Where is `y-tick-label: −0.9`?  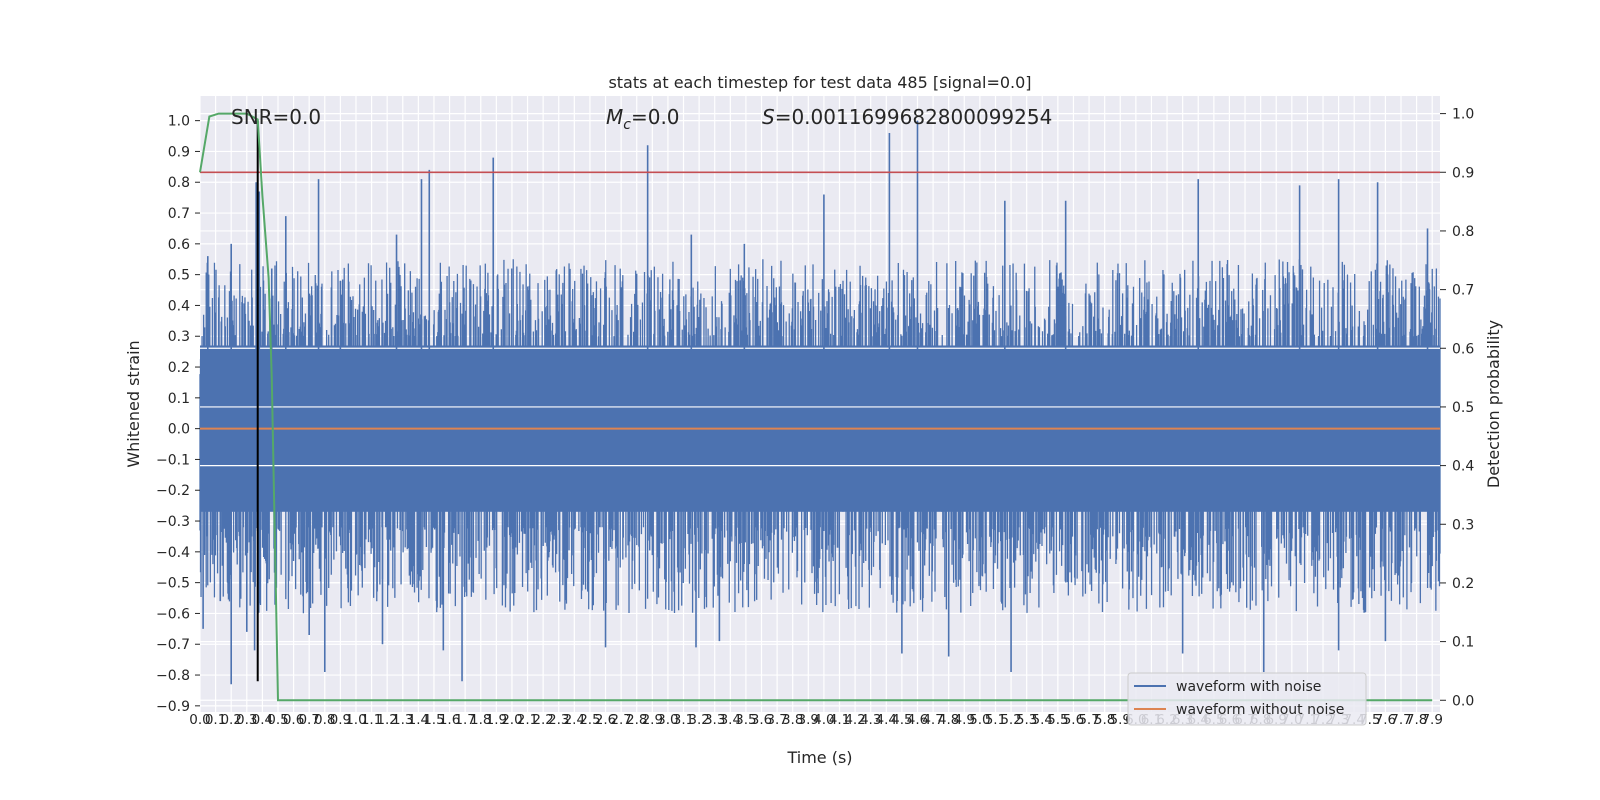 y-tick-label: −0.9 is located at coordinates (173, 707).